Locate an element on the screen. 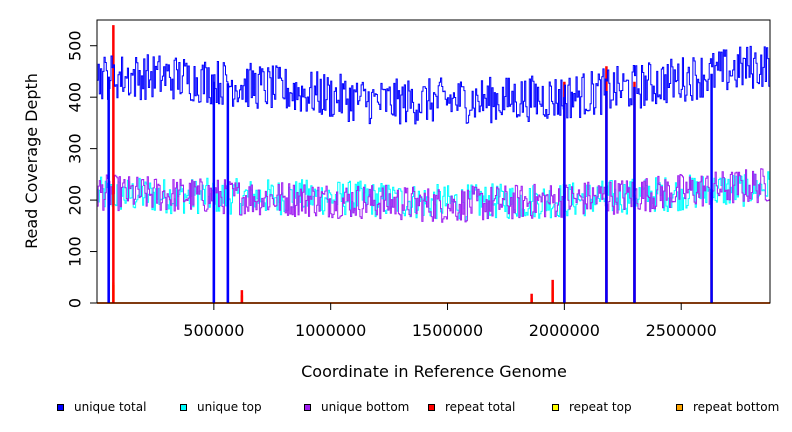  legend-swatch-repeat-bottom is located at coordinates (679, 407).